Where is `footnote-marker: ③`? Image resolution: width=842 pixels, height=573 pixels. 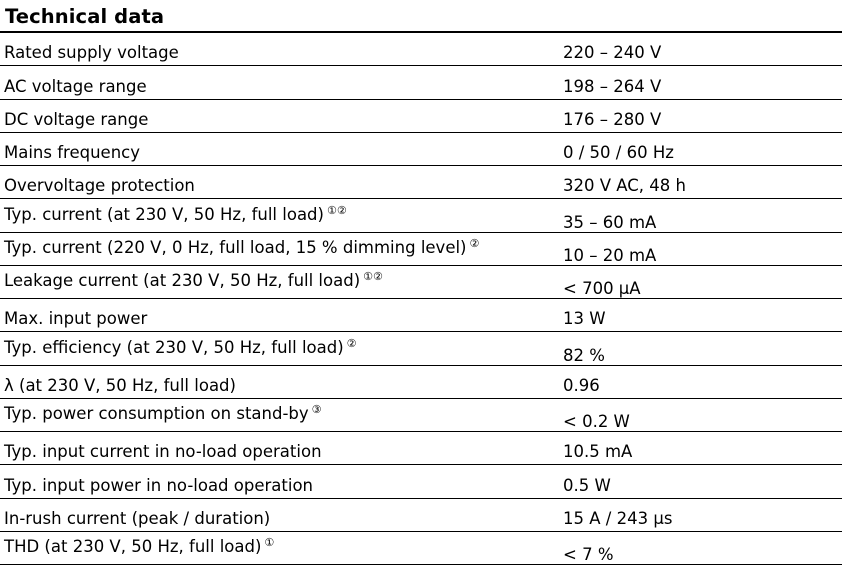
footnote-marker: ③ is located at coordinates (316, 409).